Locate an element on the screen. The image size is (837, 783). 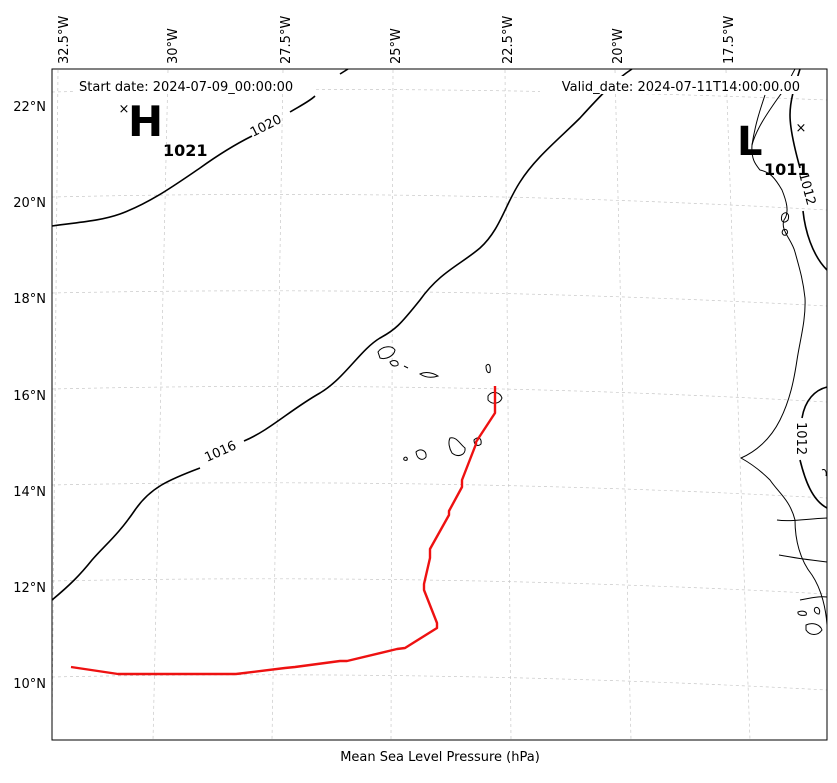
lon-label-20w: 20°W is located at coordinates (618, 46).